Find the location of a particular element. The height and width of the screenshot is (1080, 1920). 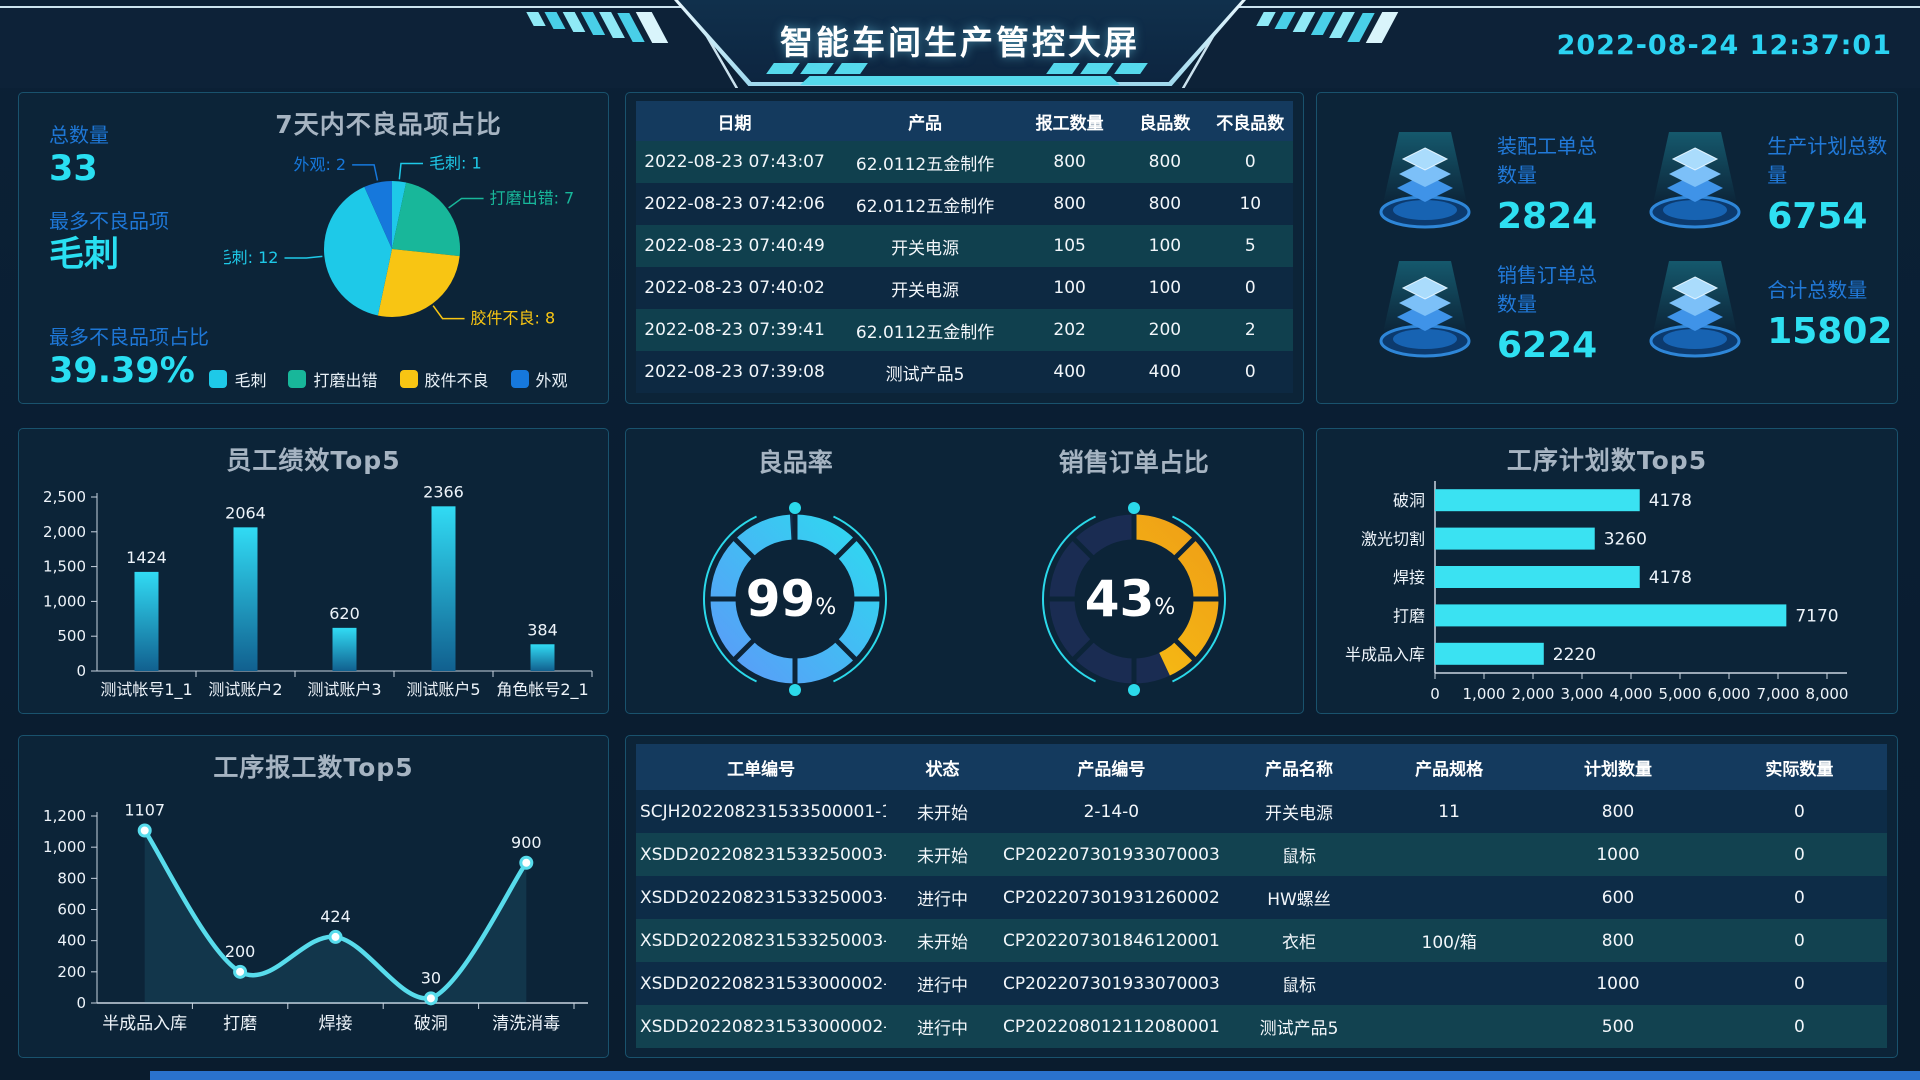

table-cell: 2-14-0 is located at coordinates (1111, 811).